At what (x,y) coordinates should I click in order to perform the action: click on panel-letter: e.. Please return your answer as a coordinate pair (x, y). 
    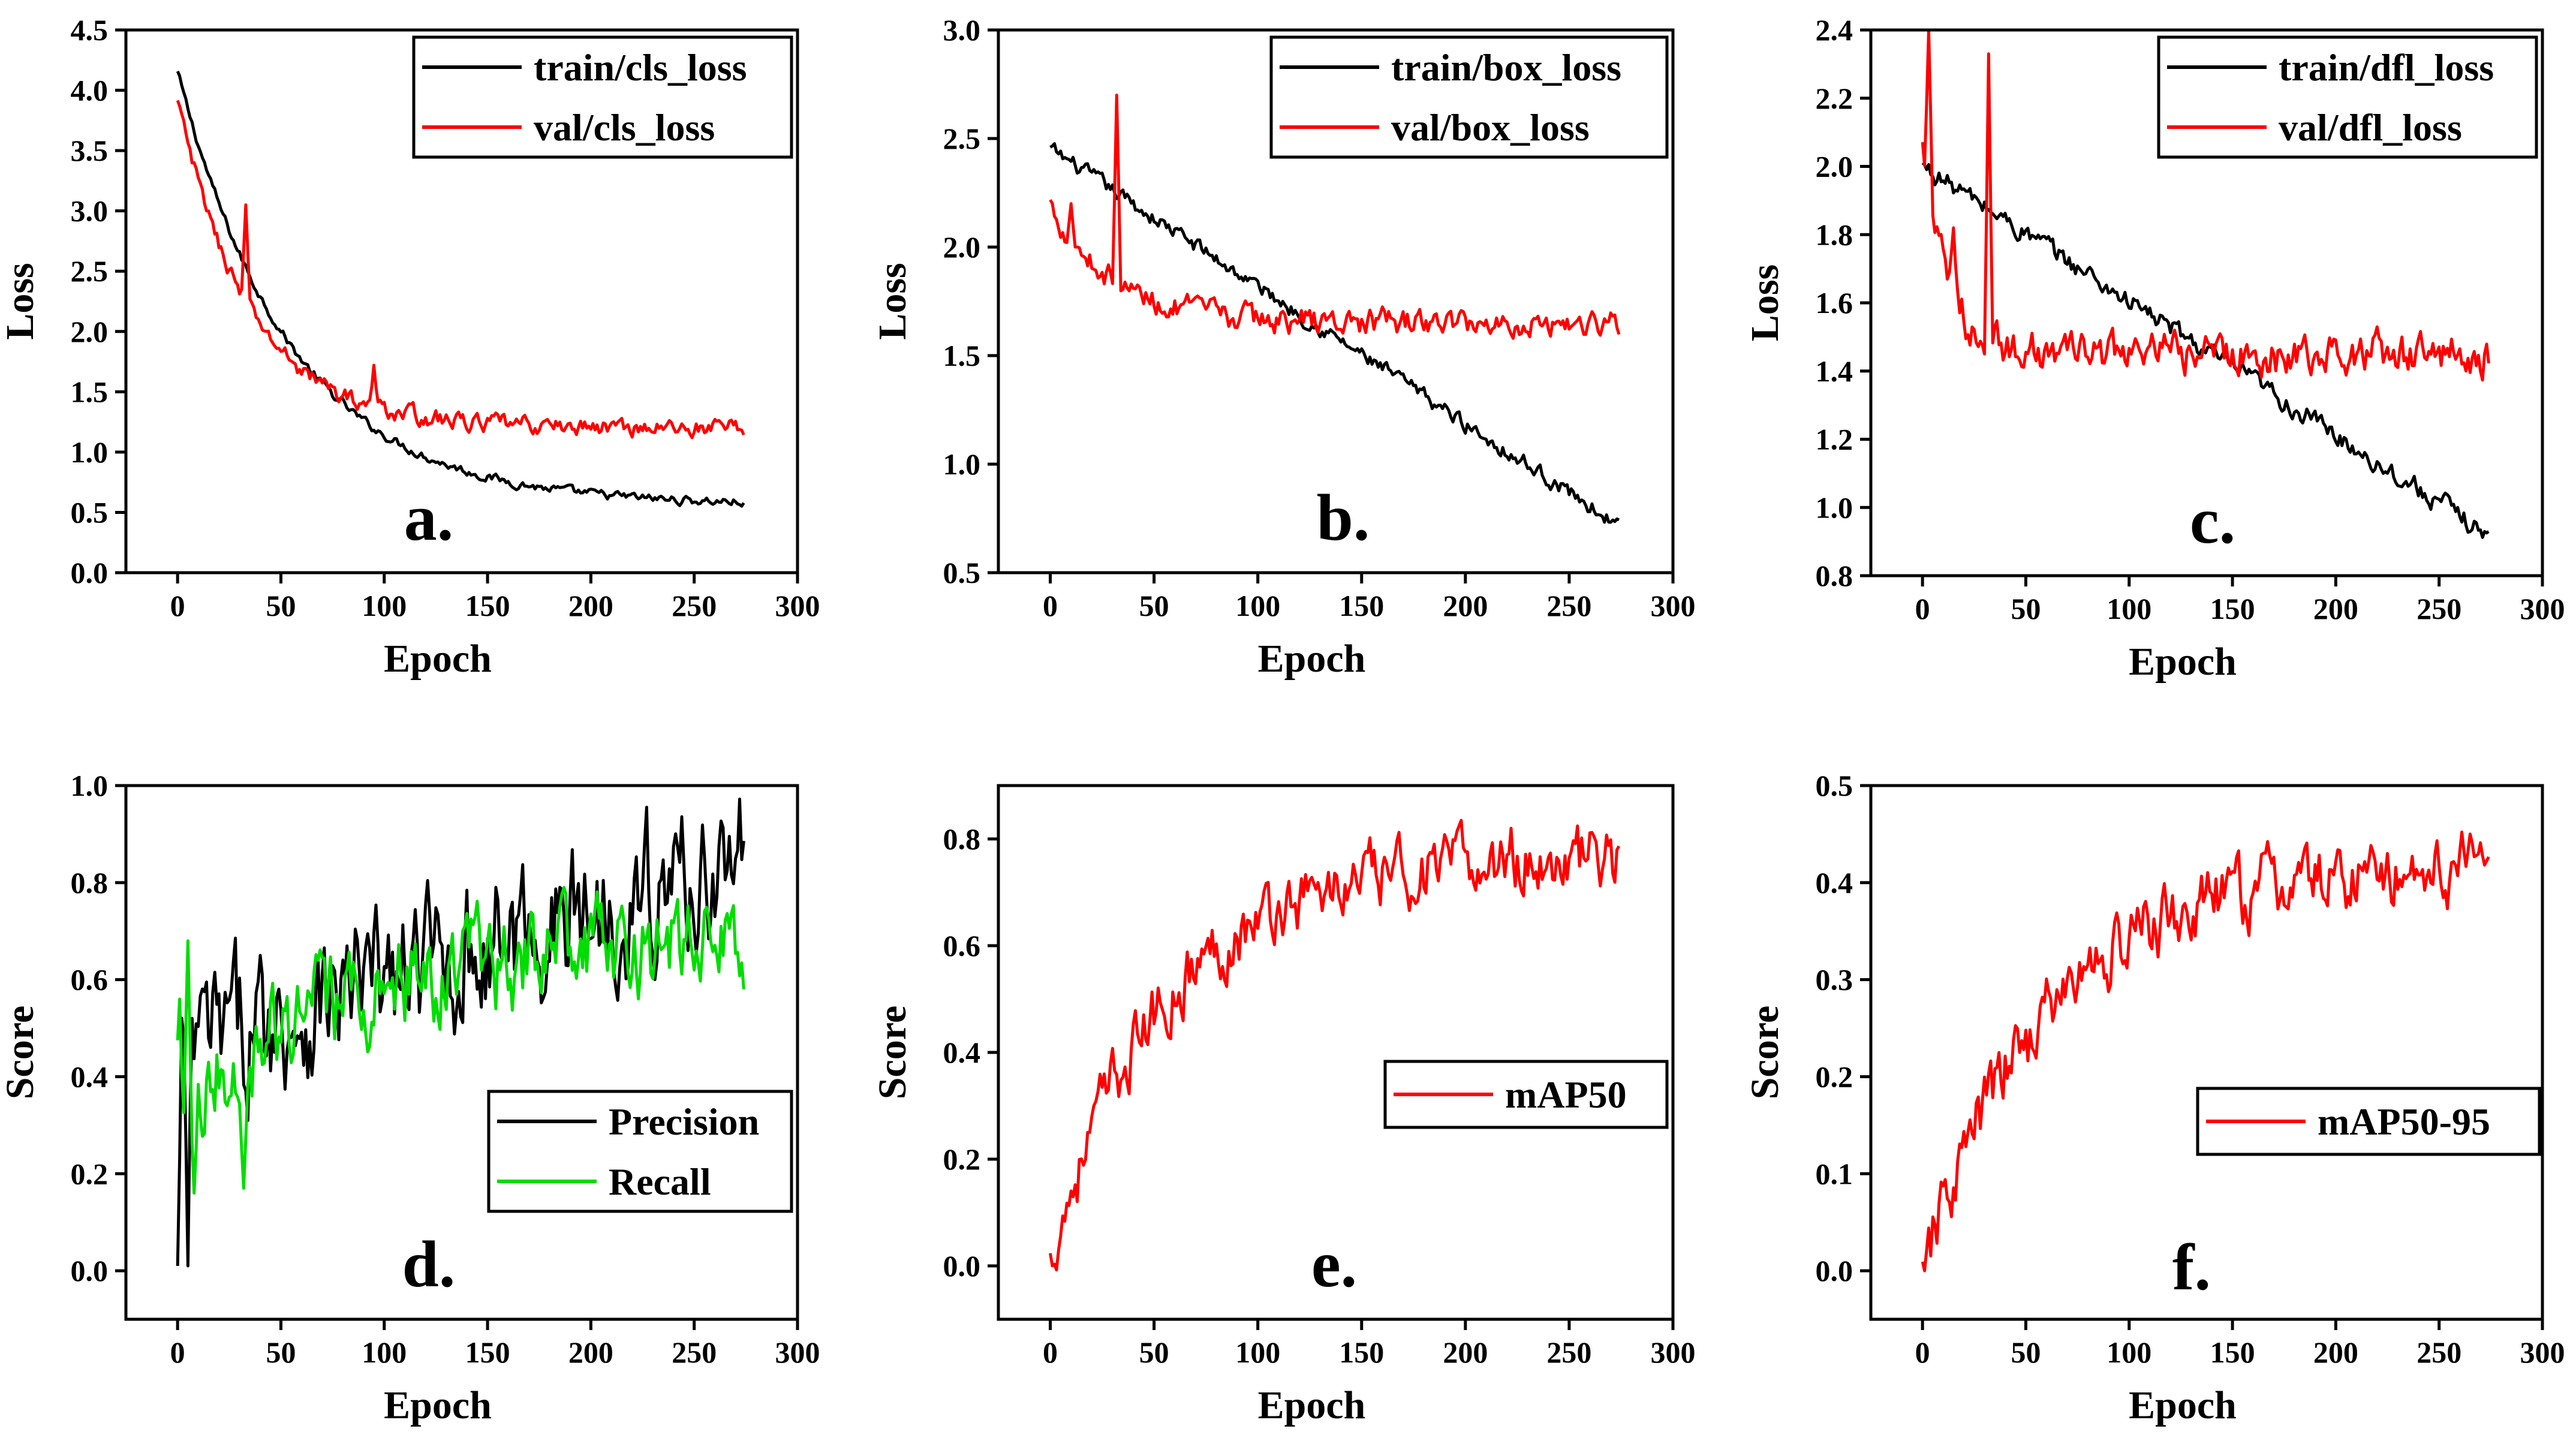
    Looking at the image, I should click on (1334, 1264).